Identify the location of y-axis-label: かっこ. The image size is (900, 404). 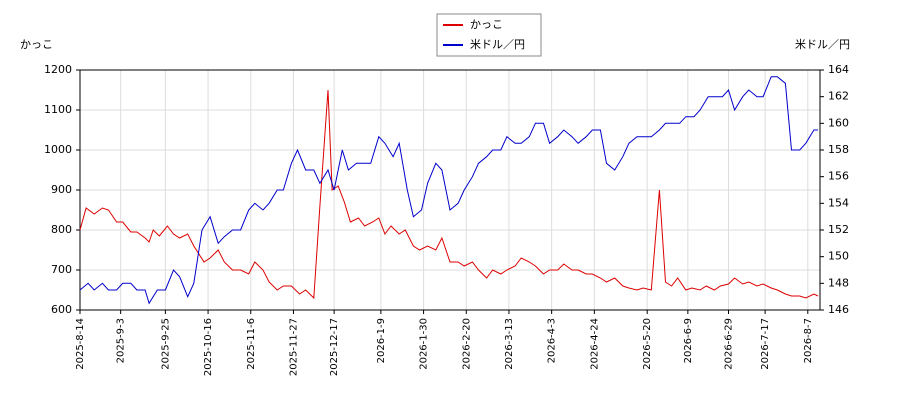
(36, 44).